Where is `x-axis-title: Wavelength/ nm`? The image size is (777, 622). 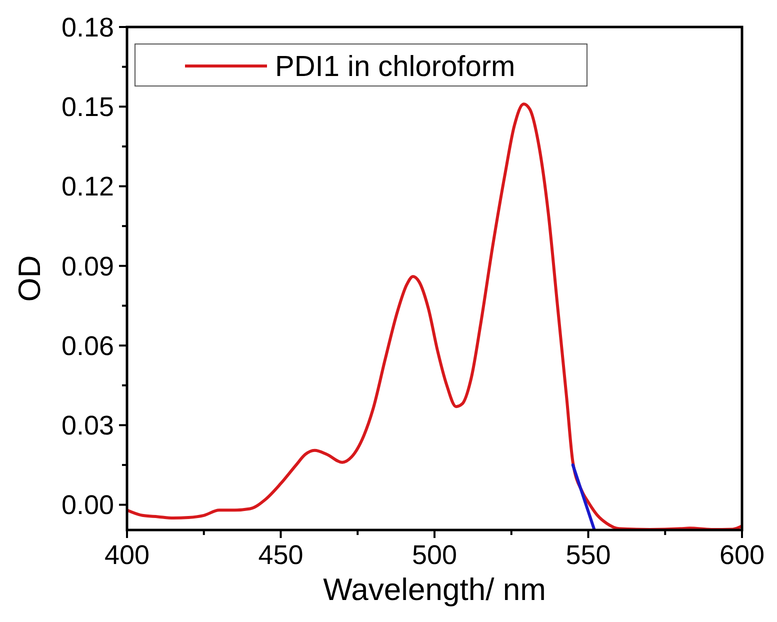 x-axis-title: Wavelength/ nm is located at coordinates (434, 589).